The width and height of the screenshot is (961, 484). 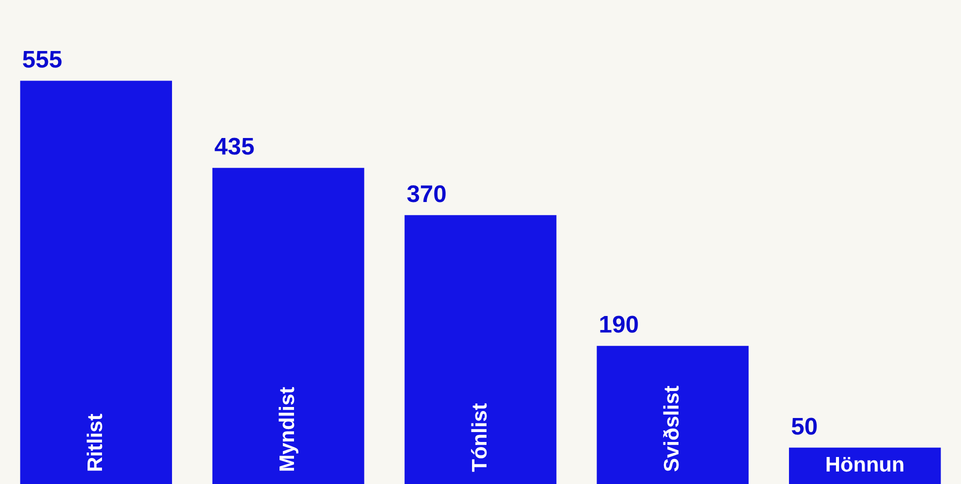 What do you see at coordinates (426, 194) in the screenshot?
I see `data-label: 370` at bounding box center [426, 194].